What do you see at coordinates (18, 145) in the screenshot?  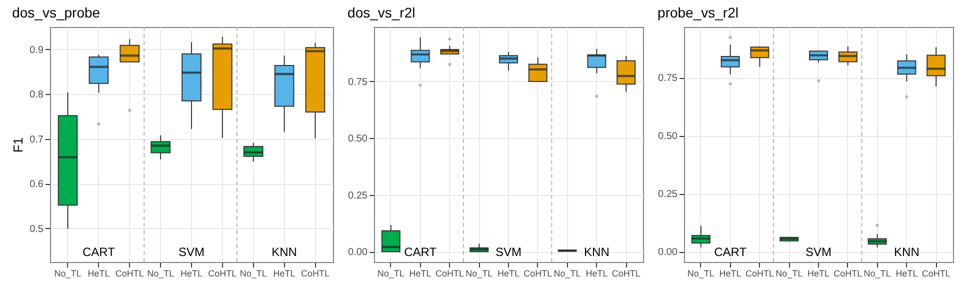 I see `y-axis-title: F1` at bounding box center [18, 145].